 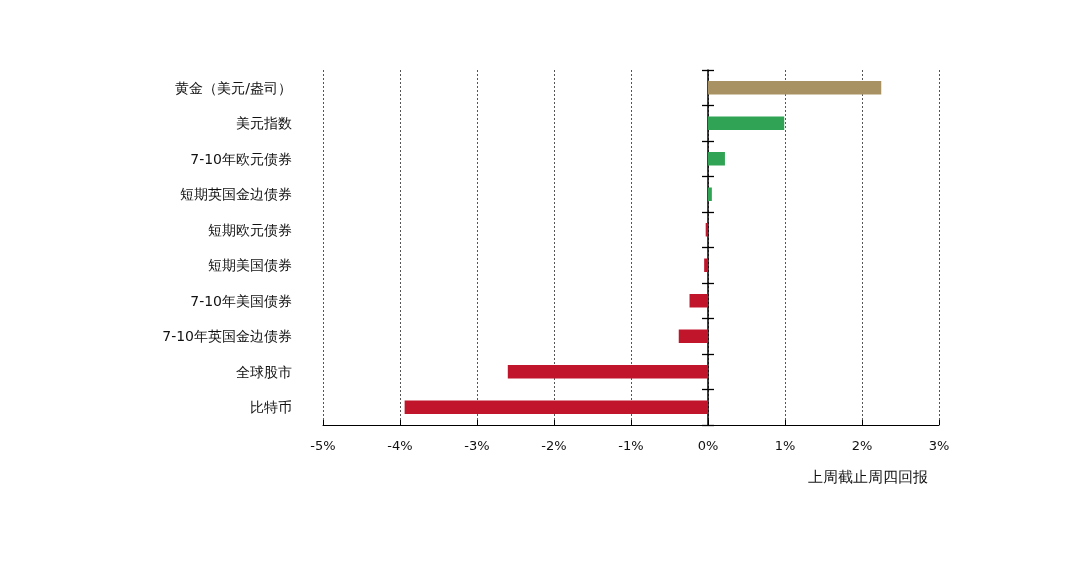 I want to click on y-tick-label: 美元指数, so click(x=264, y=123).